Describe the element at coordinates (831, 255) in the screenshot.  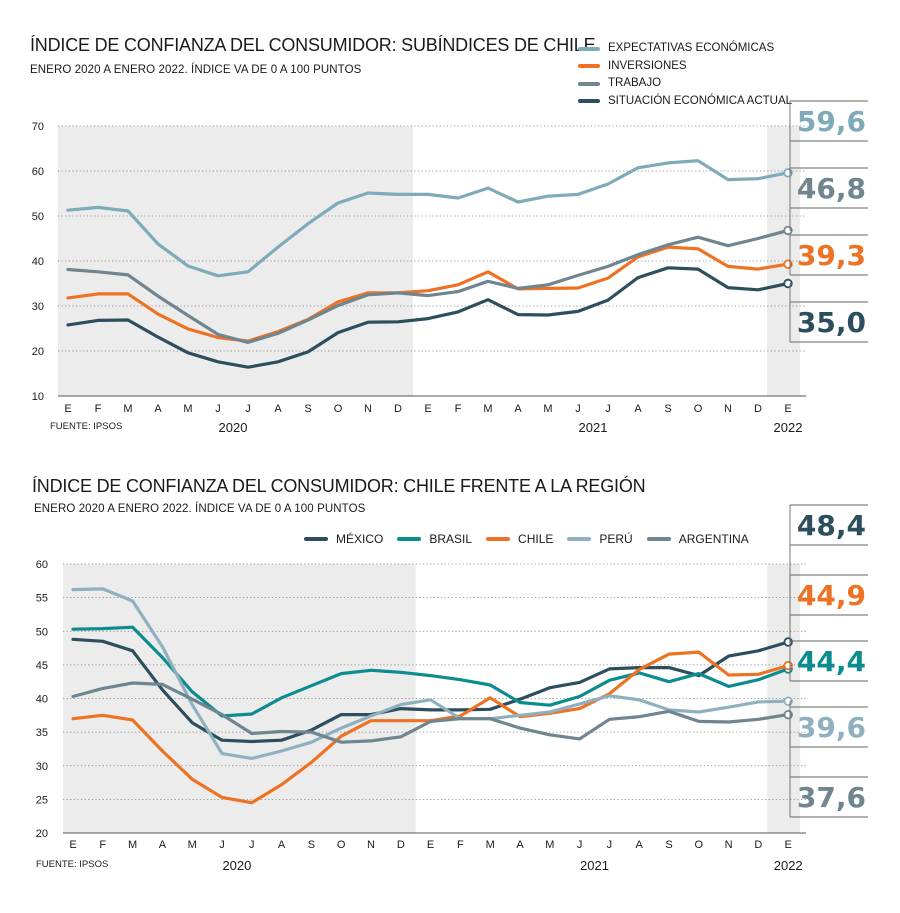
I see `final-value-inversiones: 39,3` at that location.